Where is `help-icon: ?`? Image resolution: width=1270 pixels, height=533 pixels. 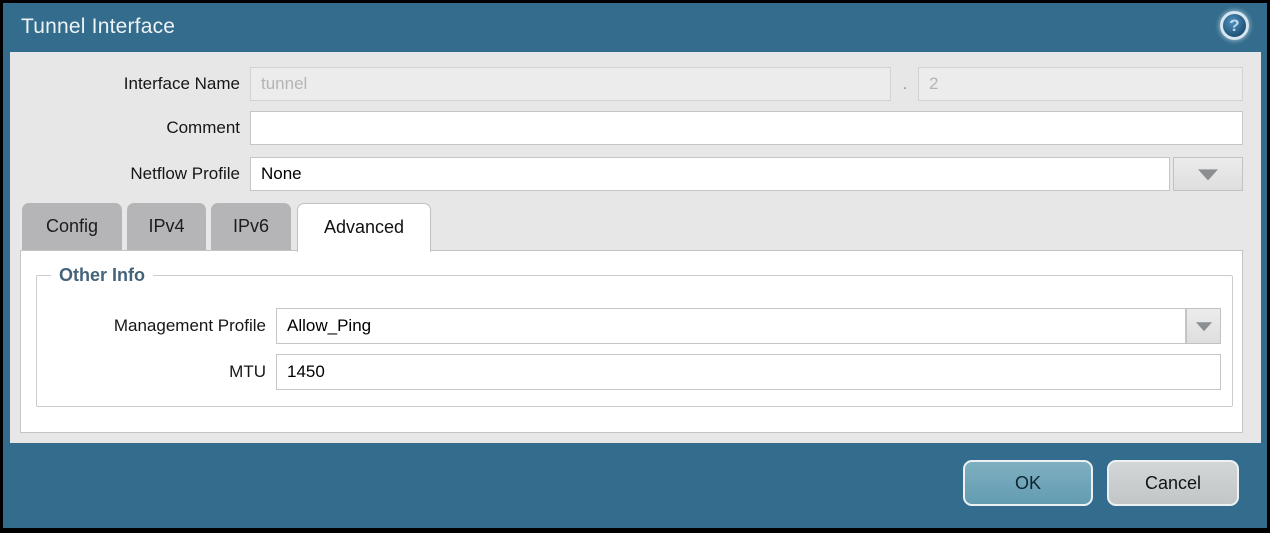 help-icon: ? is located at coordinates (1234, 25).